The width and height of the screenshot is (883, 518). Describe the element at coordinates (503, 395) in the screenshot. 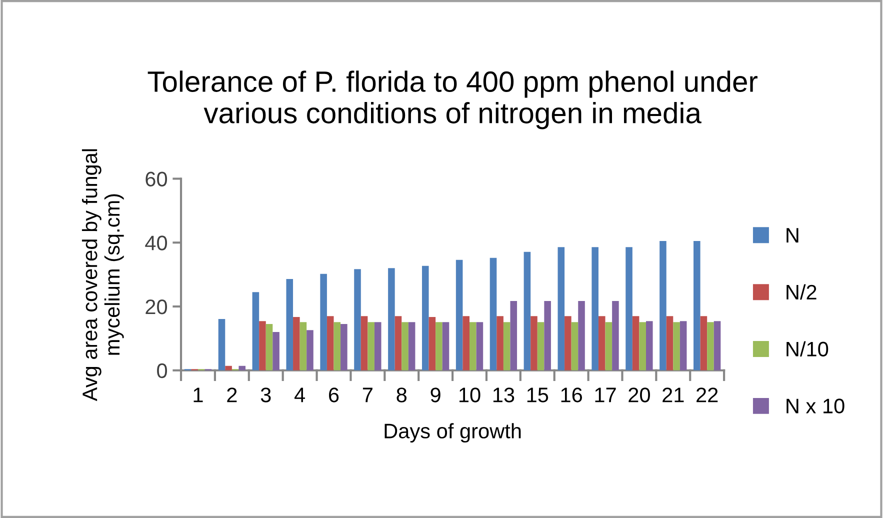

I see `x-tick-label: 13` at that location.